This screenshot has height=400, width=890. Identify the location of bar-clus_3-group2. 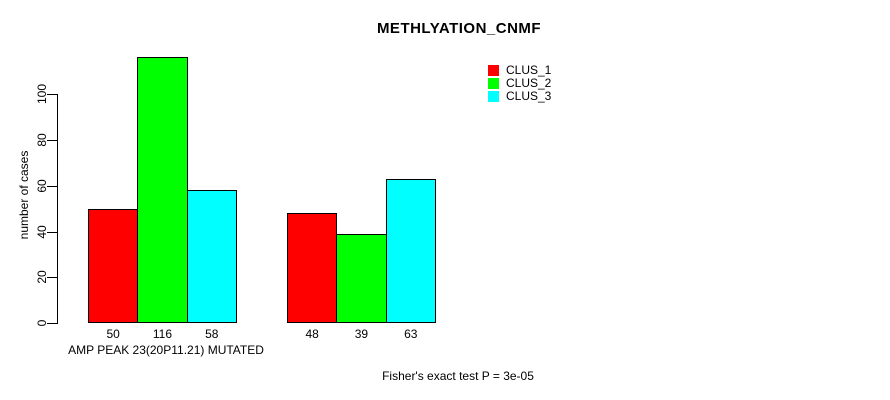
(410, 251).